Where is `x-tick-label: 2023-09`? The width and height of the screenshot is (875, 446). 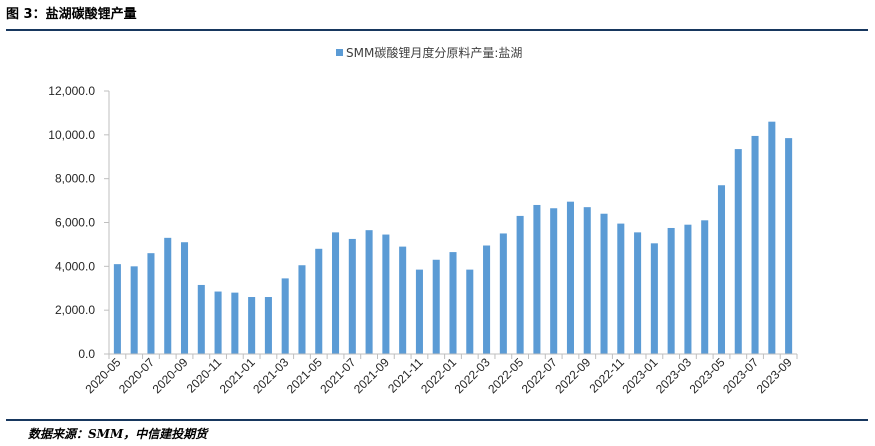 x-tick-label: 2023-09 is located at coordinates (774, 375).